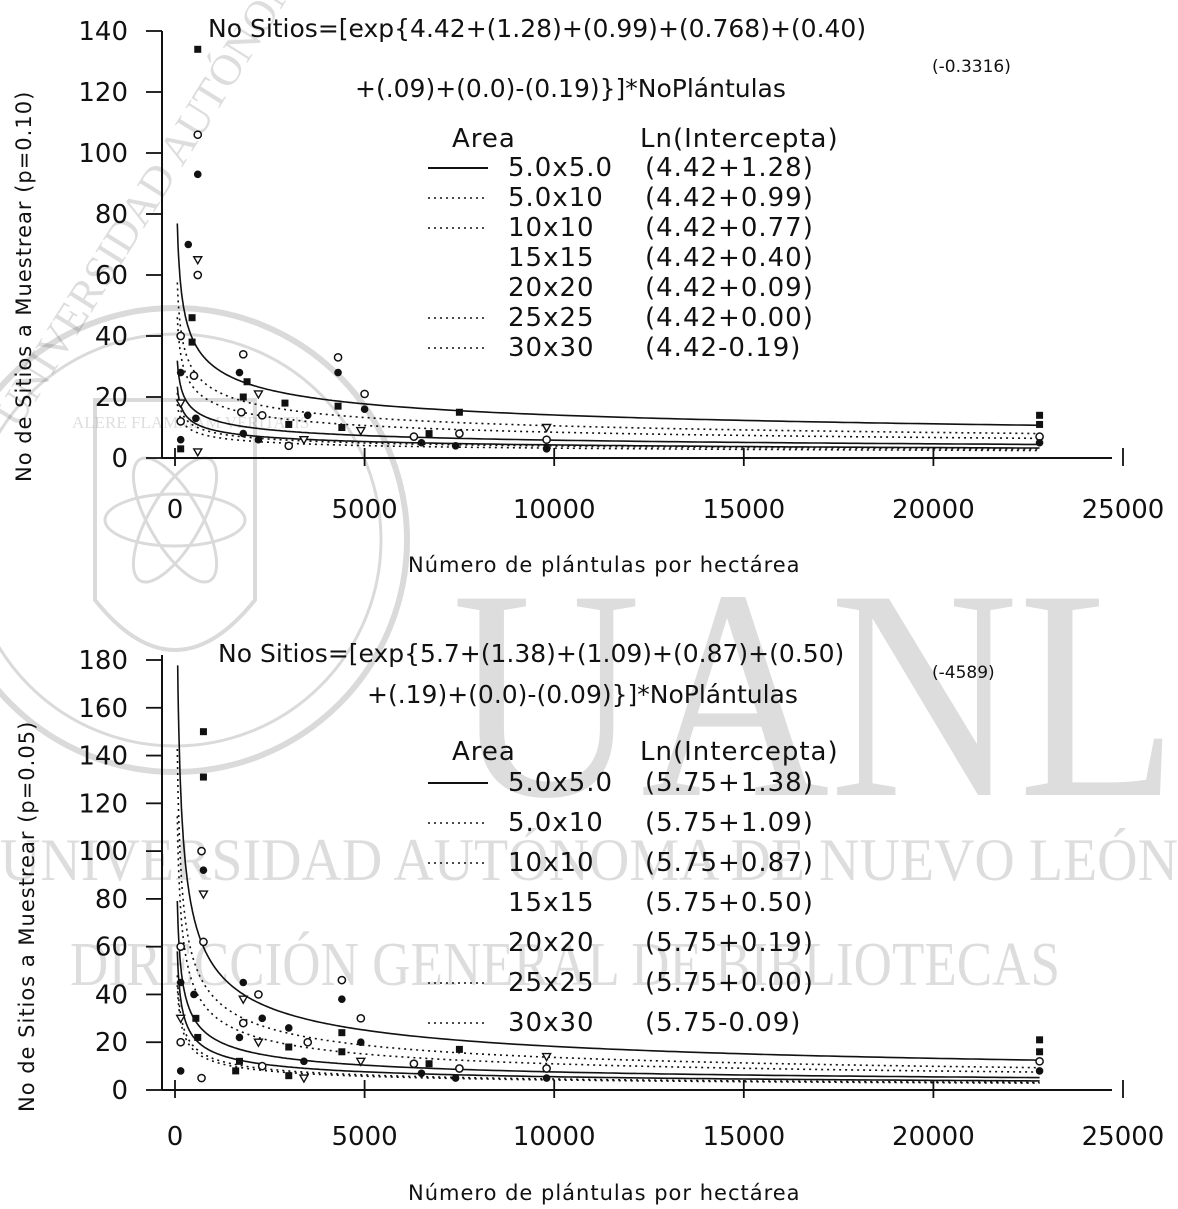  What do you see at coordinates (663, 1116) in the screenshot?
I see `x-axis: 0 5000 10000 15000 20000 25000` at bounding box center [663, 1116].